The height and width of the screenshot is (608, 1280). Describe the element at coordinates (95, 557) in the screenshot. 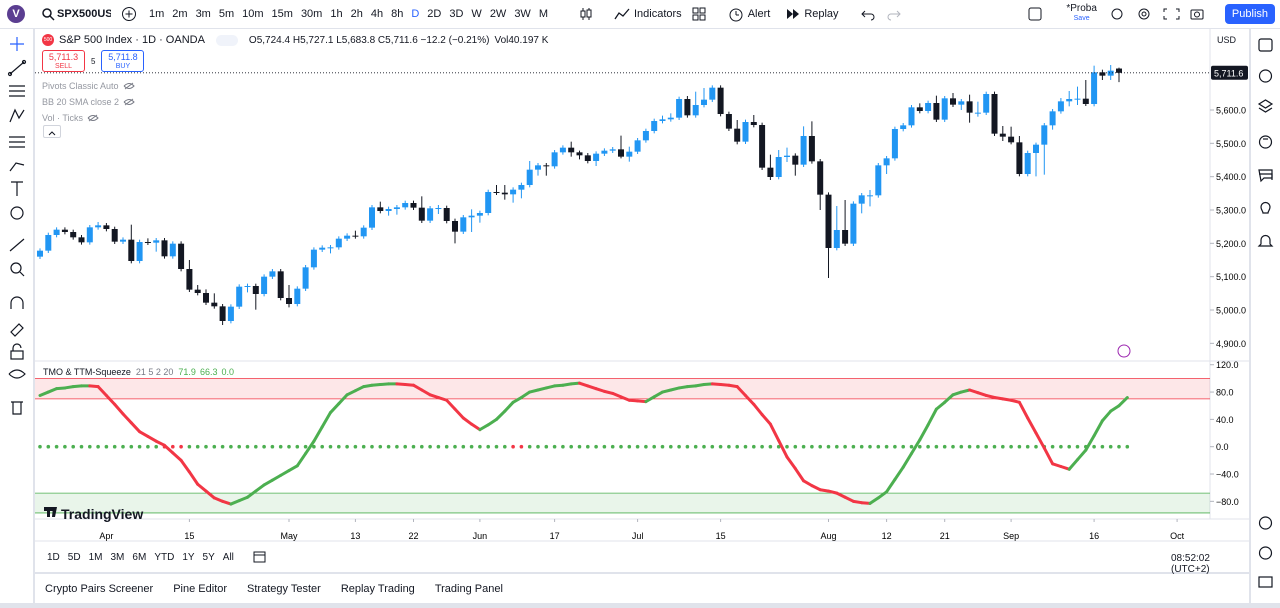

I see `range-button: 1M` at that location.